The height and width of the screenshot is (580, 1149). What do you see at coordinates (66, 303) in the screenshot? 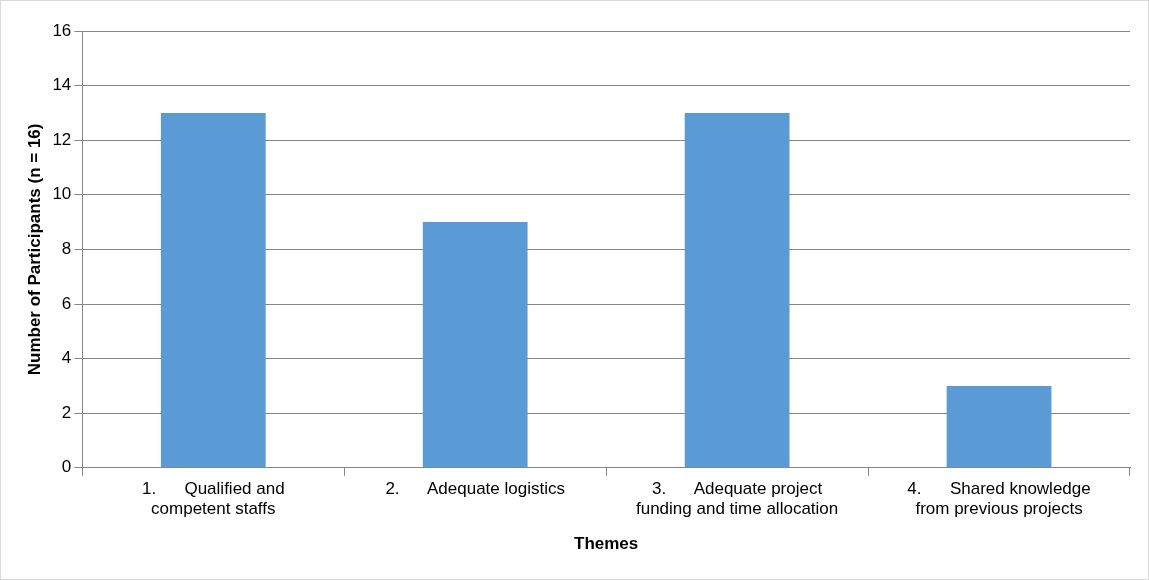
I see `y-tick-label: 6` at bounding box center [66, 303].